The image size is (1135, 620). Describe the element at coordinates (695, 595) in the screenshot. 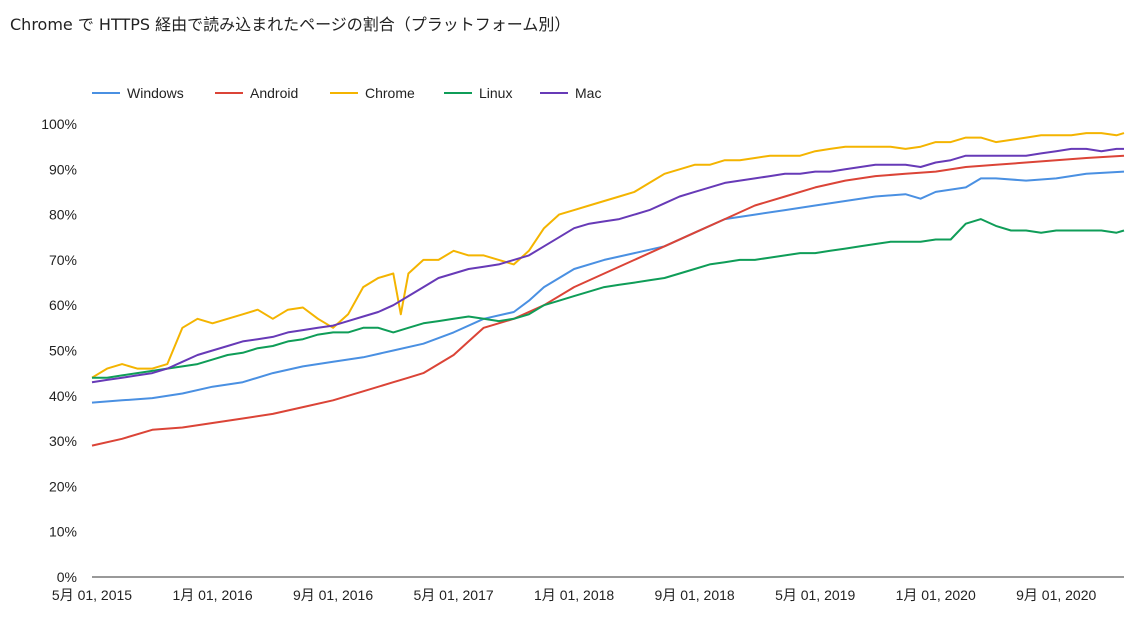

I see `x-tick-label: 9月 01, 2018` at that location.